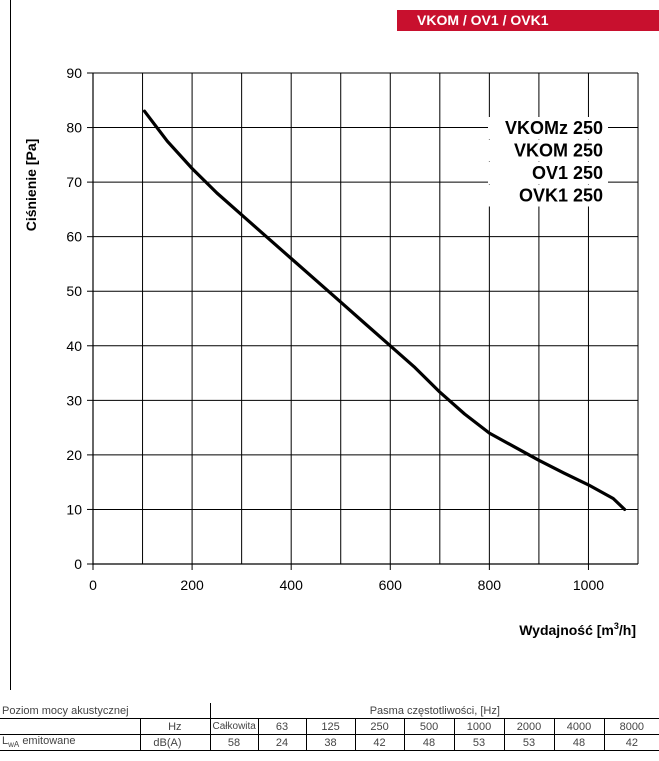 This screenshot has height=761, width=659. Describe the element at coordinates (379, 726) in the screenshot. I see `band-250: 250` at that location.